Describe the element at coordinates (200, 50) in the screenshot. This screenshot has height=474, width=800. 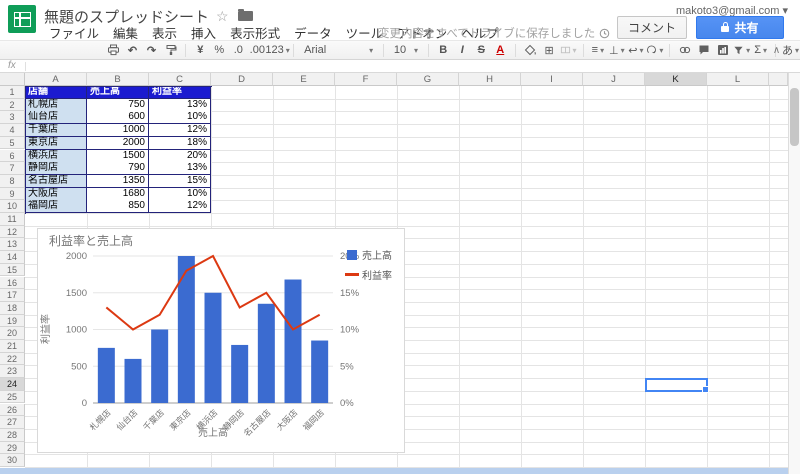
I see `currency-format-icon: ¥` at that location.